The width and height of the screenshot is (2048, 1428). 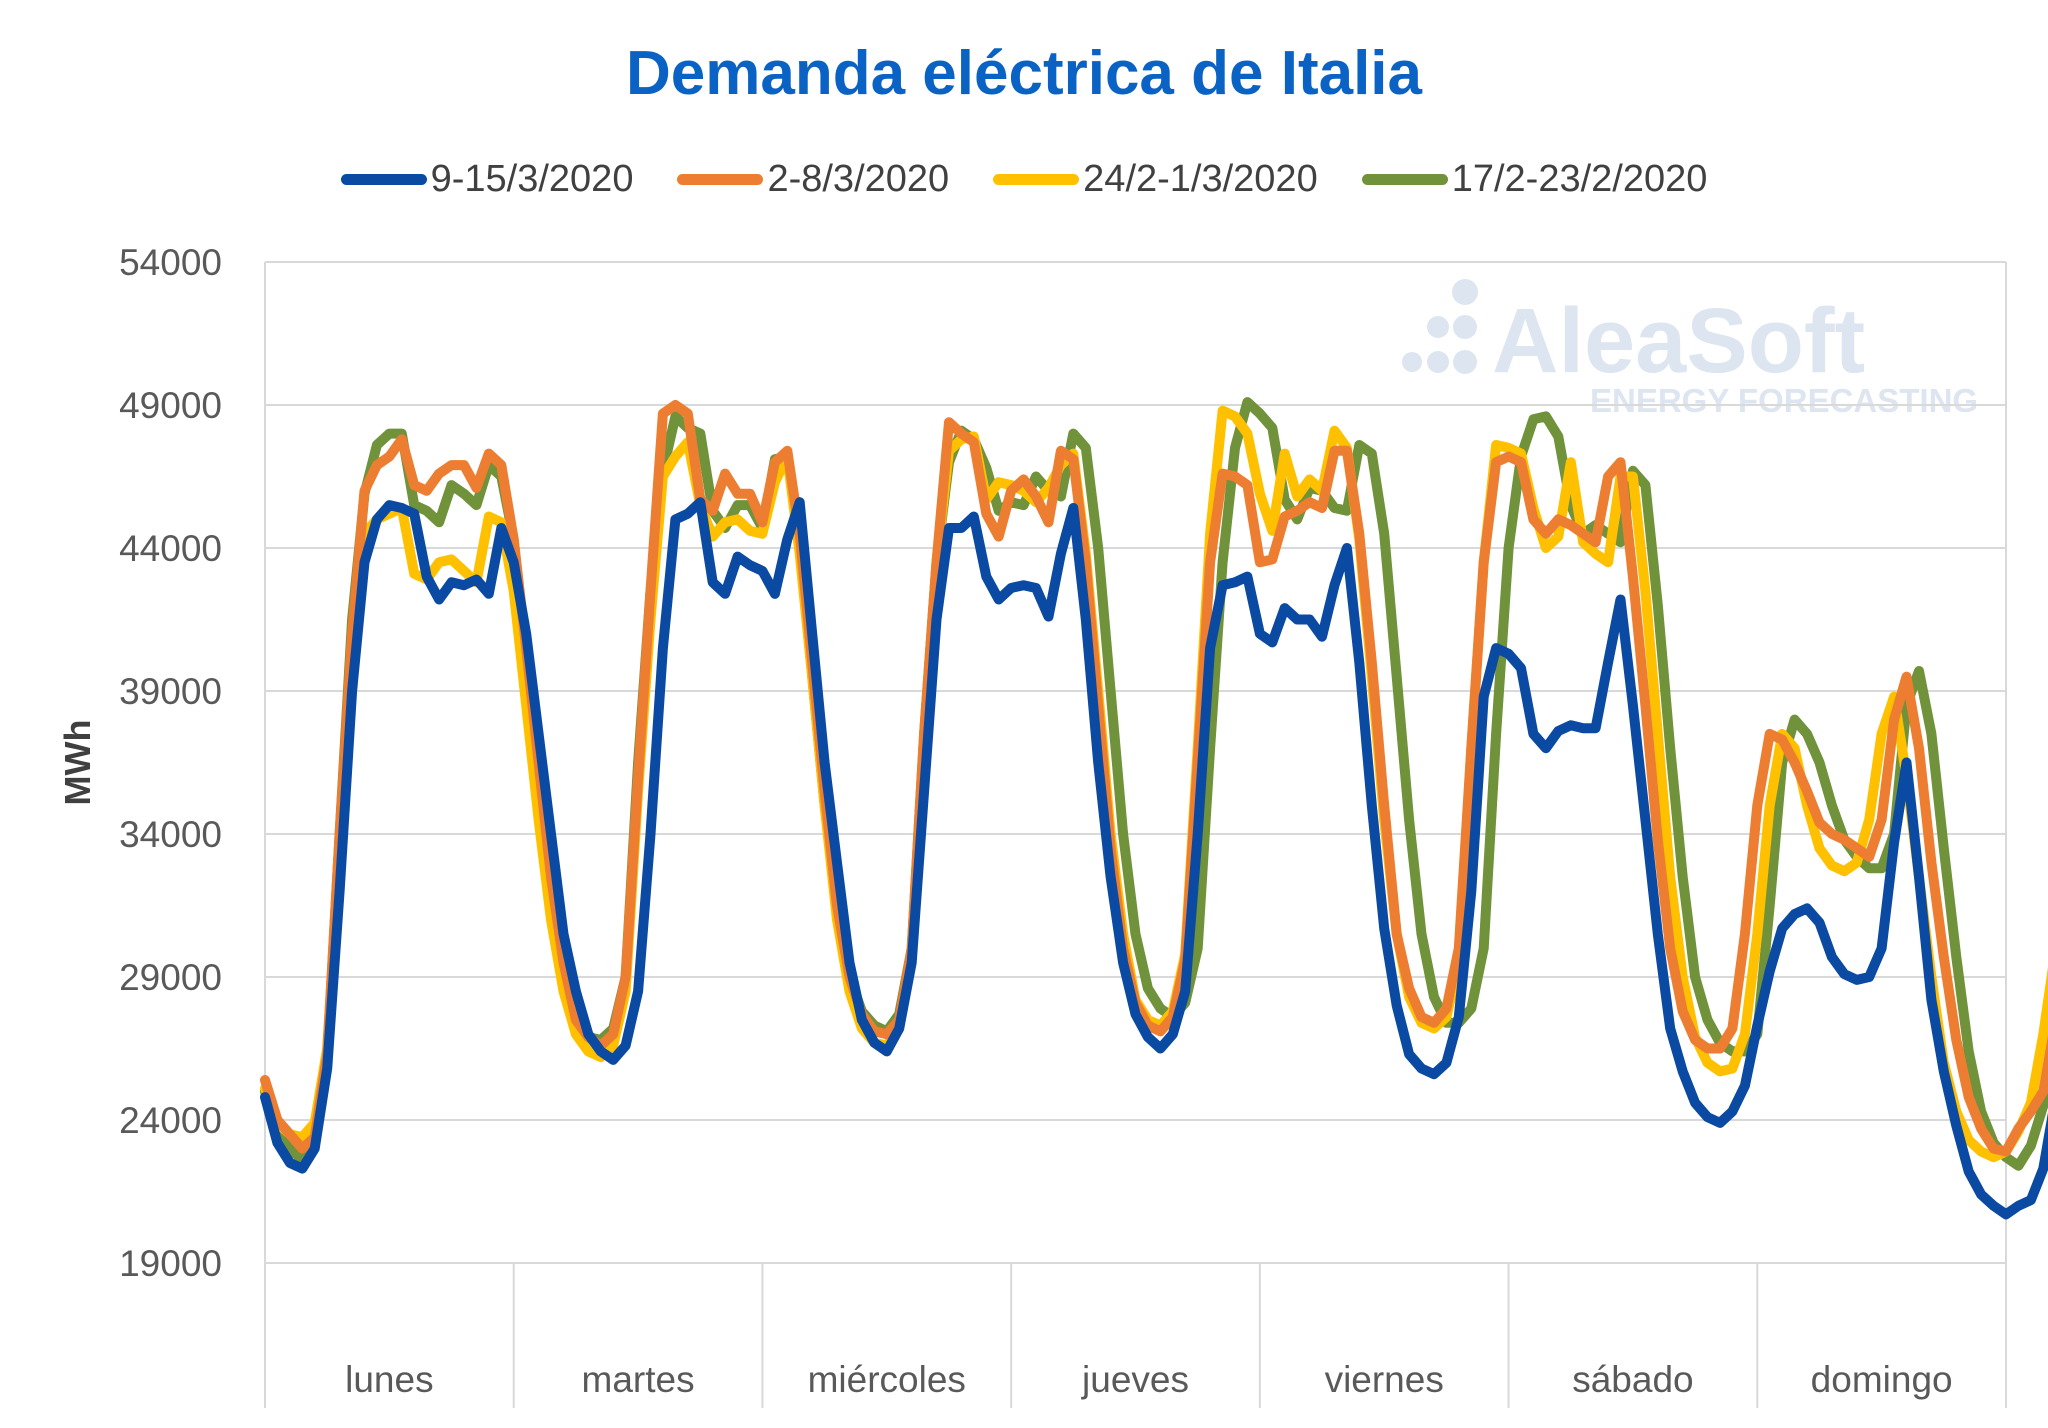 I want to click on legend-label: 24/2-1/3/2020, so click(x=1200, y=179).